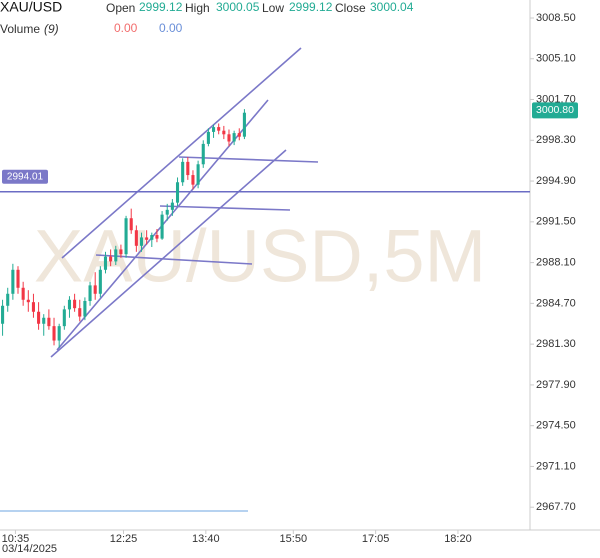  I want to click on ohlc-value: 3000.05, so click(238, 7).